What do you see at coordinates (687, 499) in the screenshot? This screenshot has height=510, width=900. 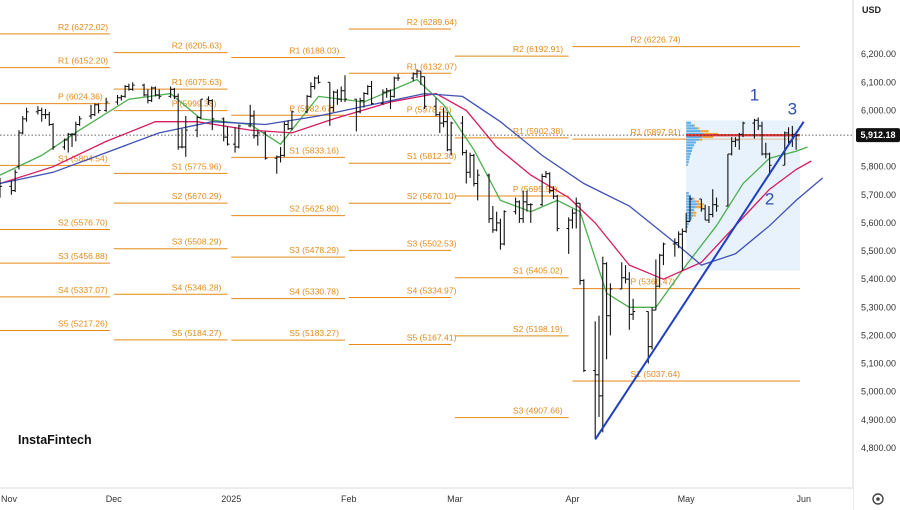 I see `x-tick-label: May` at bounding box center [687, 499].